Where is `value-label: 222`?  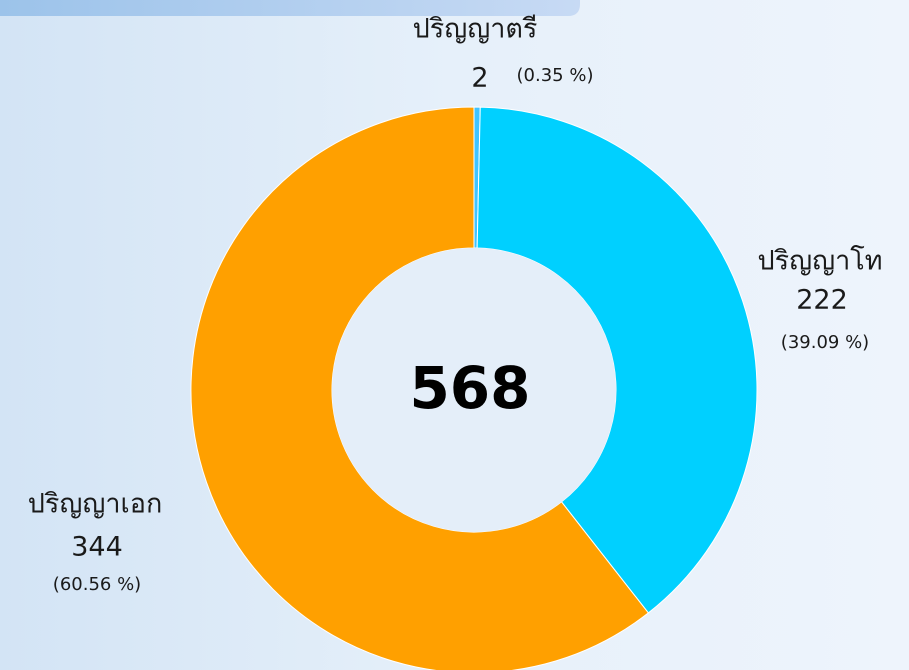 value-label: 222 is located at coordinates (822, 300).